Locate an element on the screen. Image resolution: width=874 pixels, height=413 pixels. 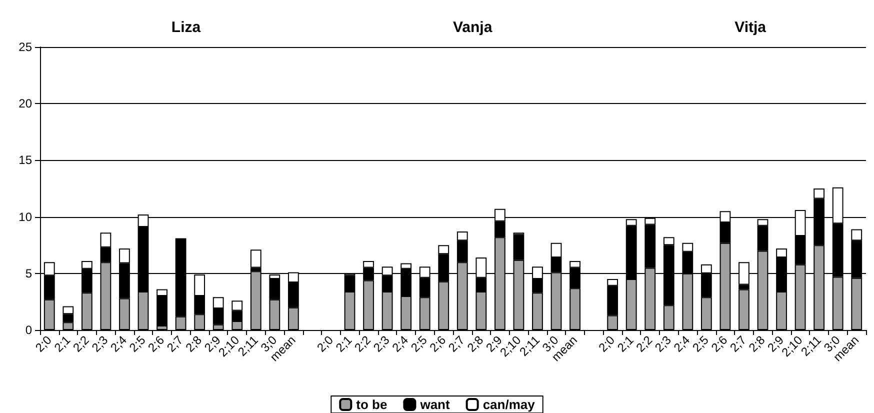
y-tick-label: 25 is located at coordinates (25, 47).